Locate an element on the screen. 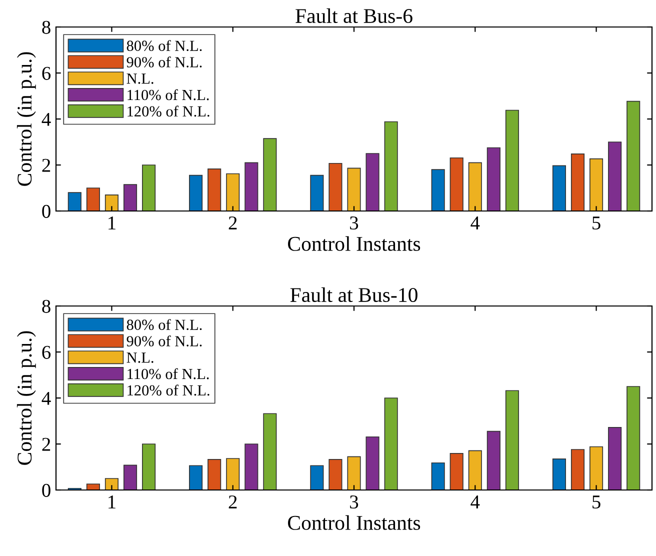 This screenshot has width=656, height=556. chart-title: Fault at Bus-10 is located at coordinates (354, 294).